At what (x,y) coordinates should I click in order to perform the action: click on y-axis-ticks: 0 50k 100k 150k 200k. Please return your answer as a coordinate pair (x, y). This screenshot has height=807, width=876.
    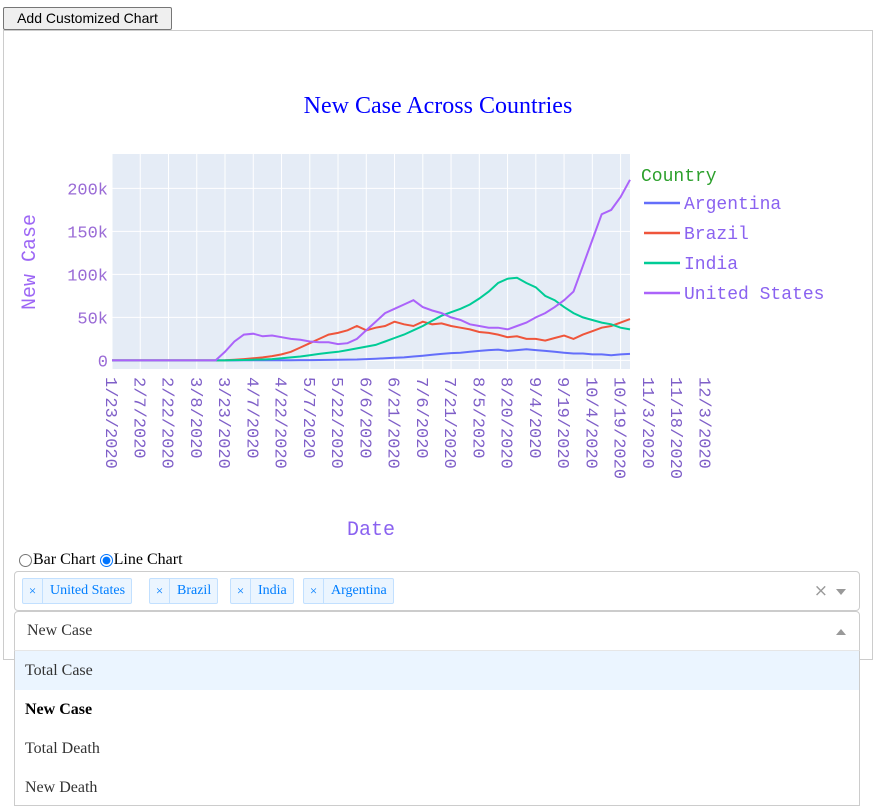
    Looking at the image, I should click on (87, 276).